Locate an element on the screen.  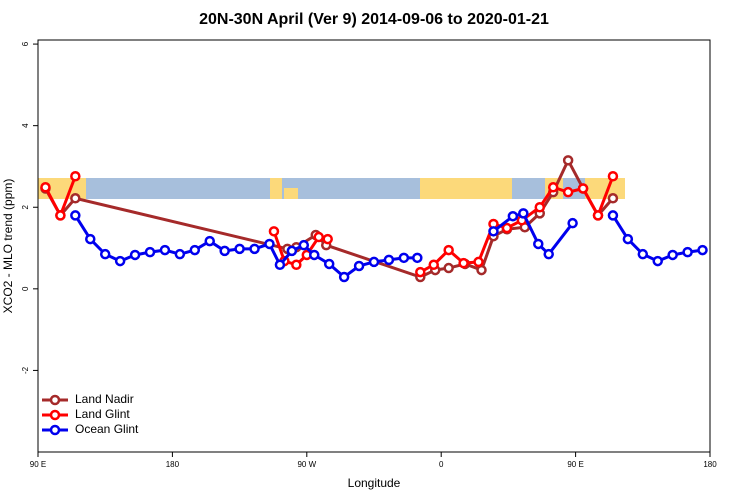
y-tick-label: 2 is located at coordinates (25, 206).